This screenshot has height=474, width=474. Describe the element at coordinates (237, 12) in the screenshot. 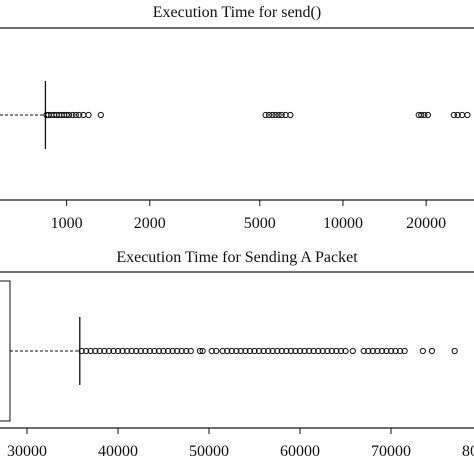

I see `chart-title: Execution Time for send()` at that location.